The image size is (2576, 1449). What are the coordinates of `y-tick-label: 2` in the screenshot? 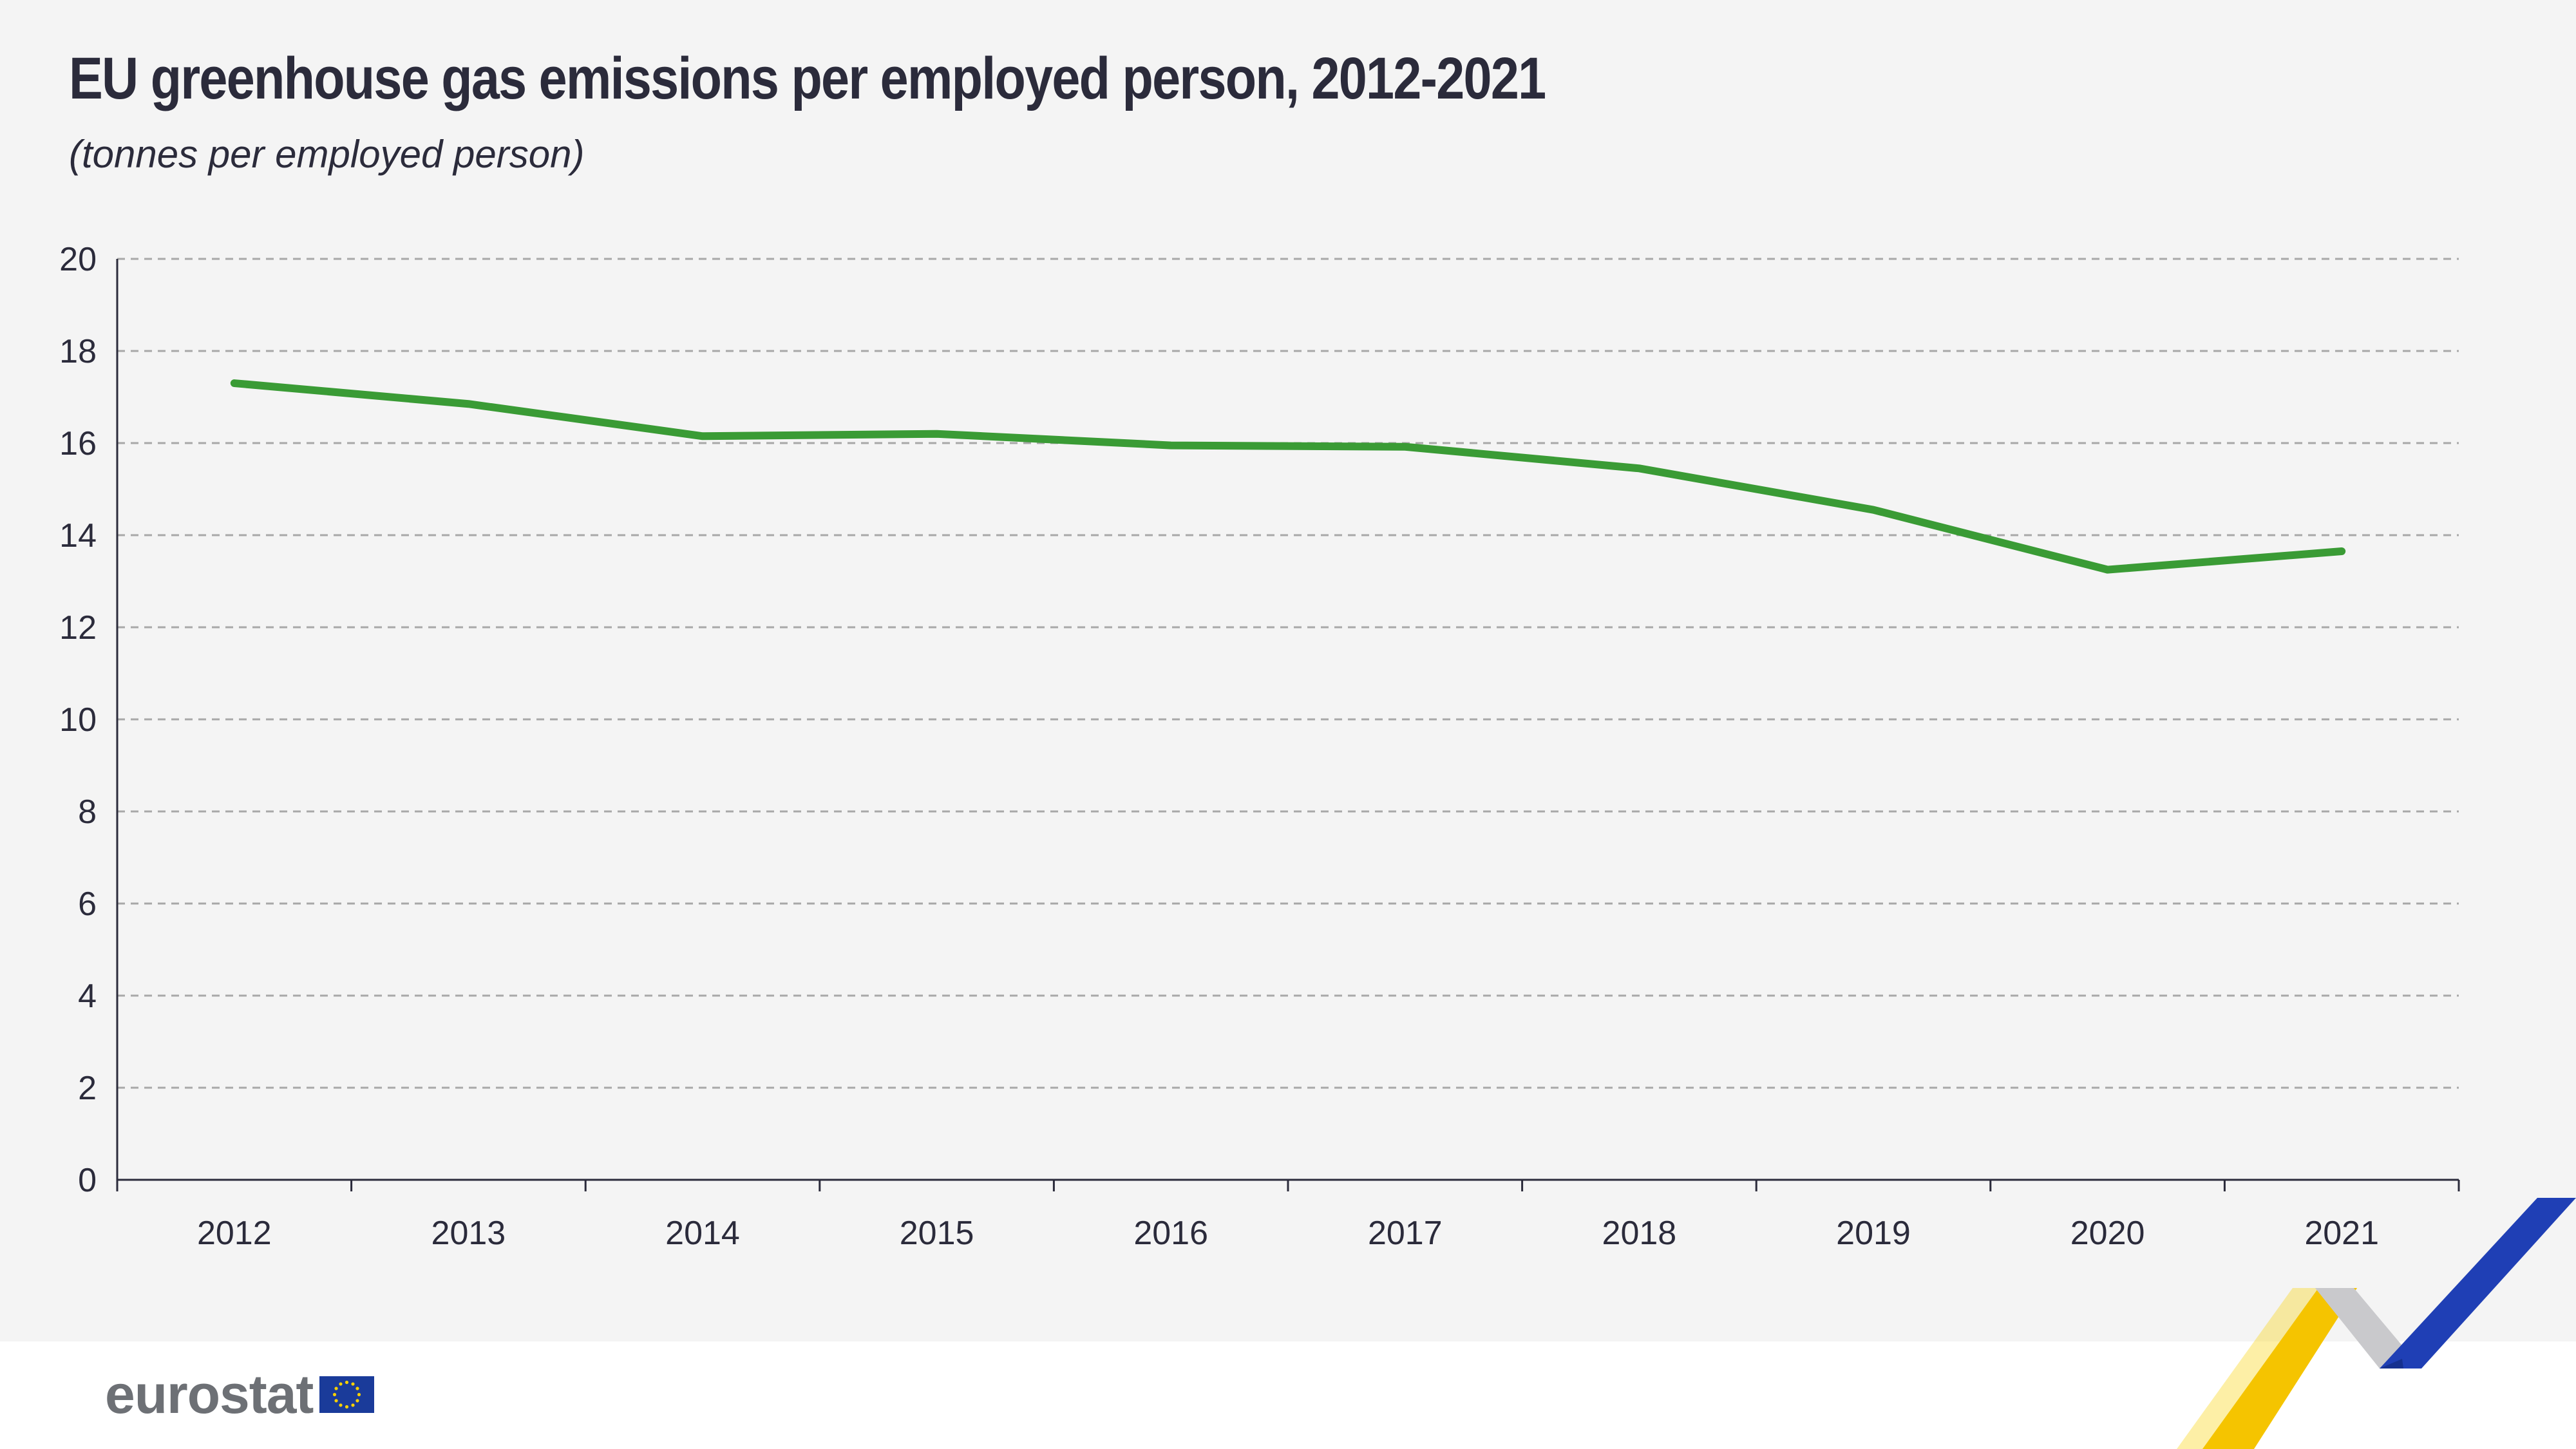 It's located at (87, 1089).